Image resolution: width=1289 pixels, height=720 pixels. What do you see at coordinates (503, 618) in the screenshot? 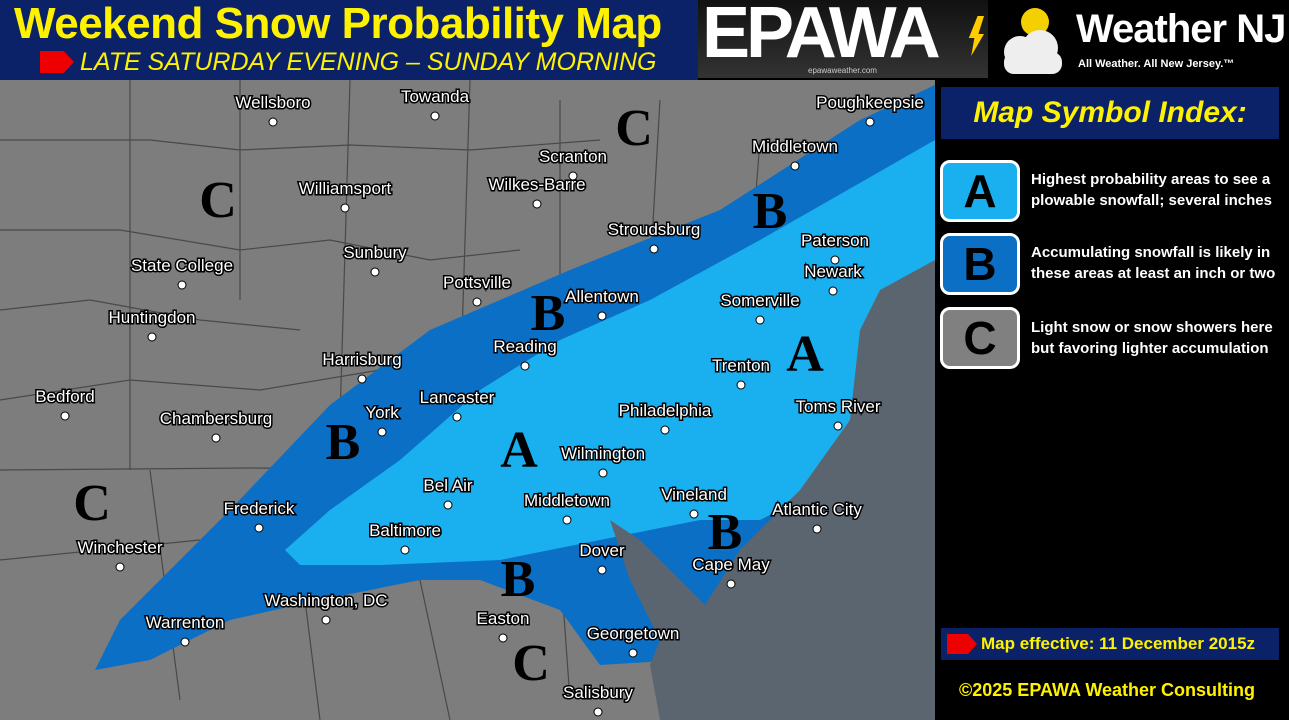
I see `city-label: Easton` at bounding box center [503, 618].